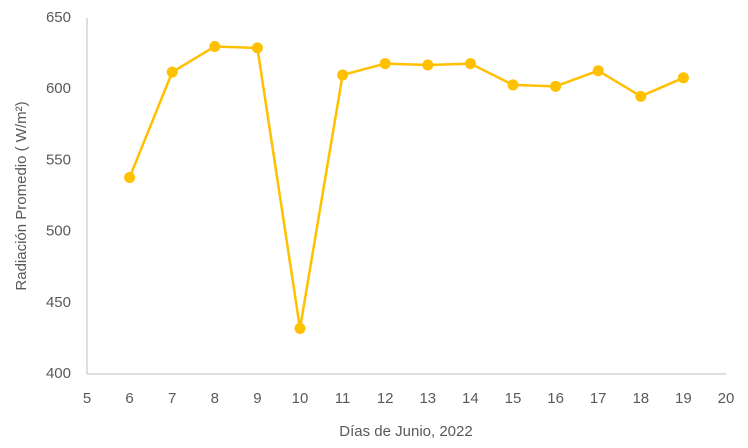 This screenshot has width=748, height=448. Describe the element at coordinates (405, 431) in the screenshot. I see `x-axis-label: Días de Junio, 2022` at that location.